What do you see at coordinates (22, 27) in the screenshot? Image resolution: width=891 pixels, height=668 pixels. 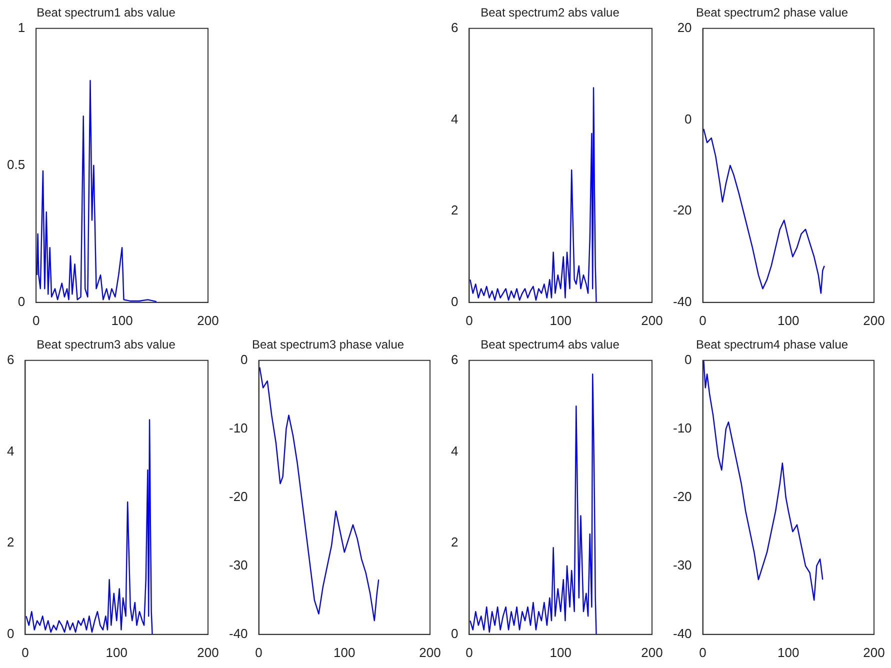 I see `y-tick-label: 1` at bounding box center [22, 27].